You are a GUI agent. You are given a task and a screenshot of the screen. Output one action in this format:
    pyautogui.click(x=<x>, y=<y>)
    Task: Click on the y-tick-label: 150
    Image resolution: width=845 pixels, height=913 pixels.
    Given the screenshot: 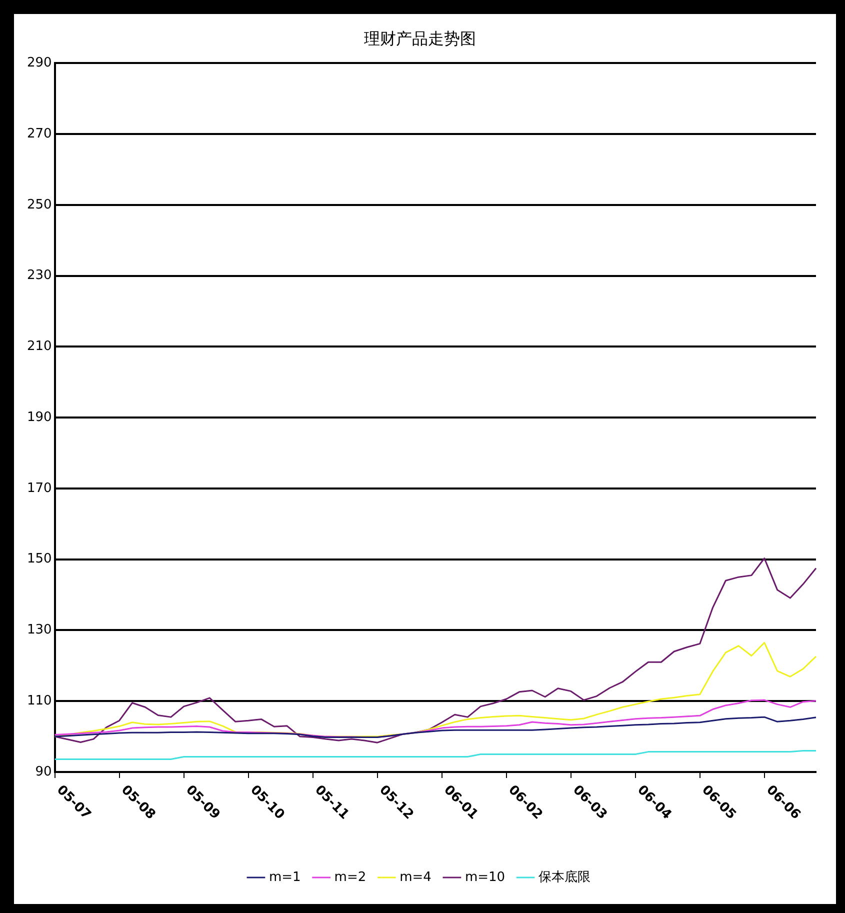 What is the action you would take?
    pyautogui.click(x=39, y=559)
    